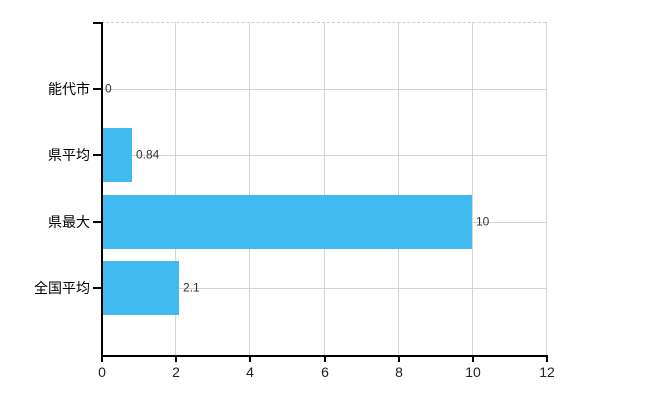  Describe the element at coordinates (69, 89) in the screenshot. I see `y-axis-category-label: 能代市` at that location.